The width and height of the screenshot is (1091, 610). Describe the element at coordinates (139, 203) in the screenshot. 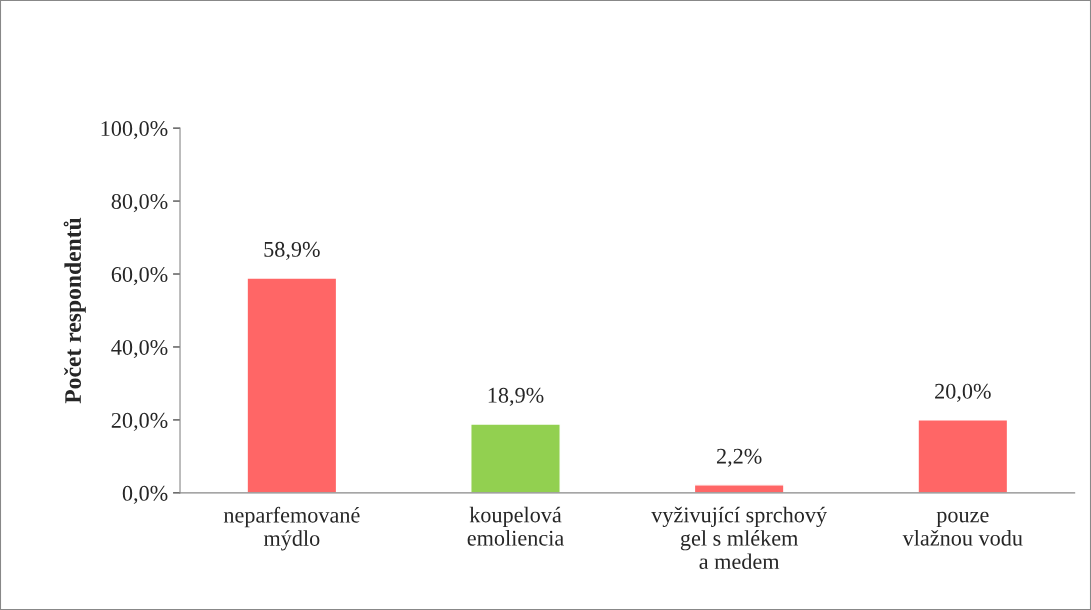

I see `y-tick-label: 80,0%` at that location.